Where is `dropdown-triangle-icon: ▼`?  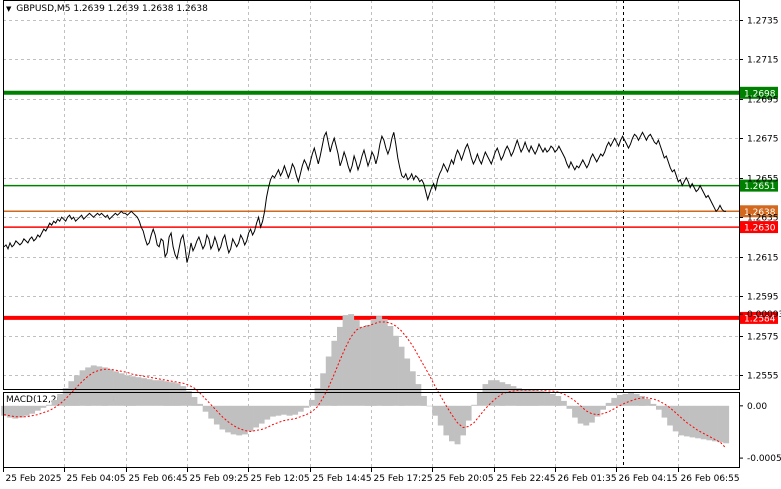
dropdown-triangle-icon: ▼ is located at coordinates (9, 9).